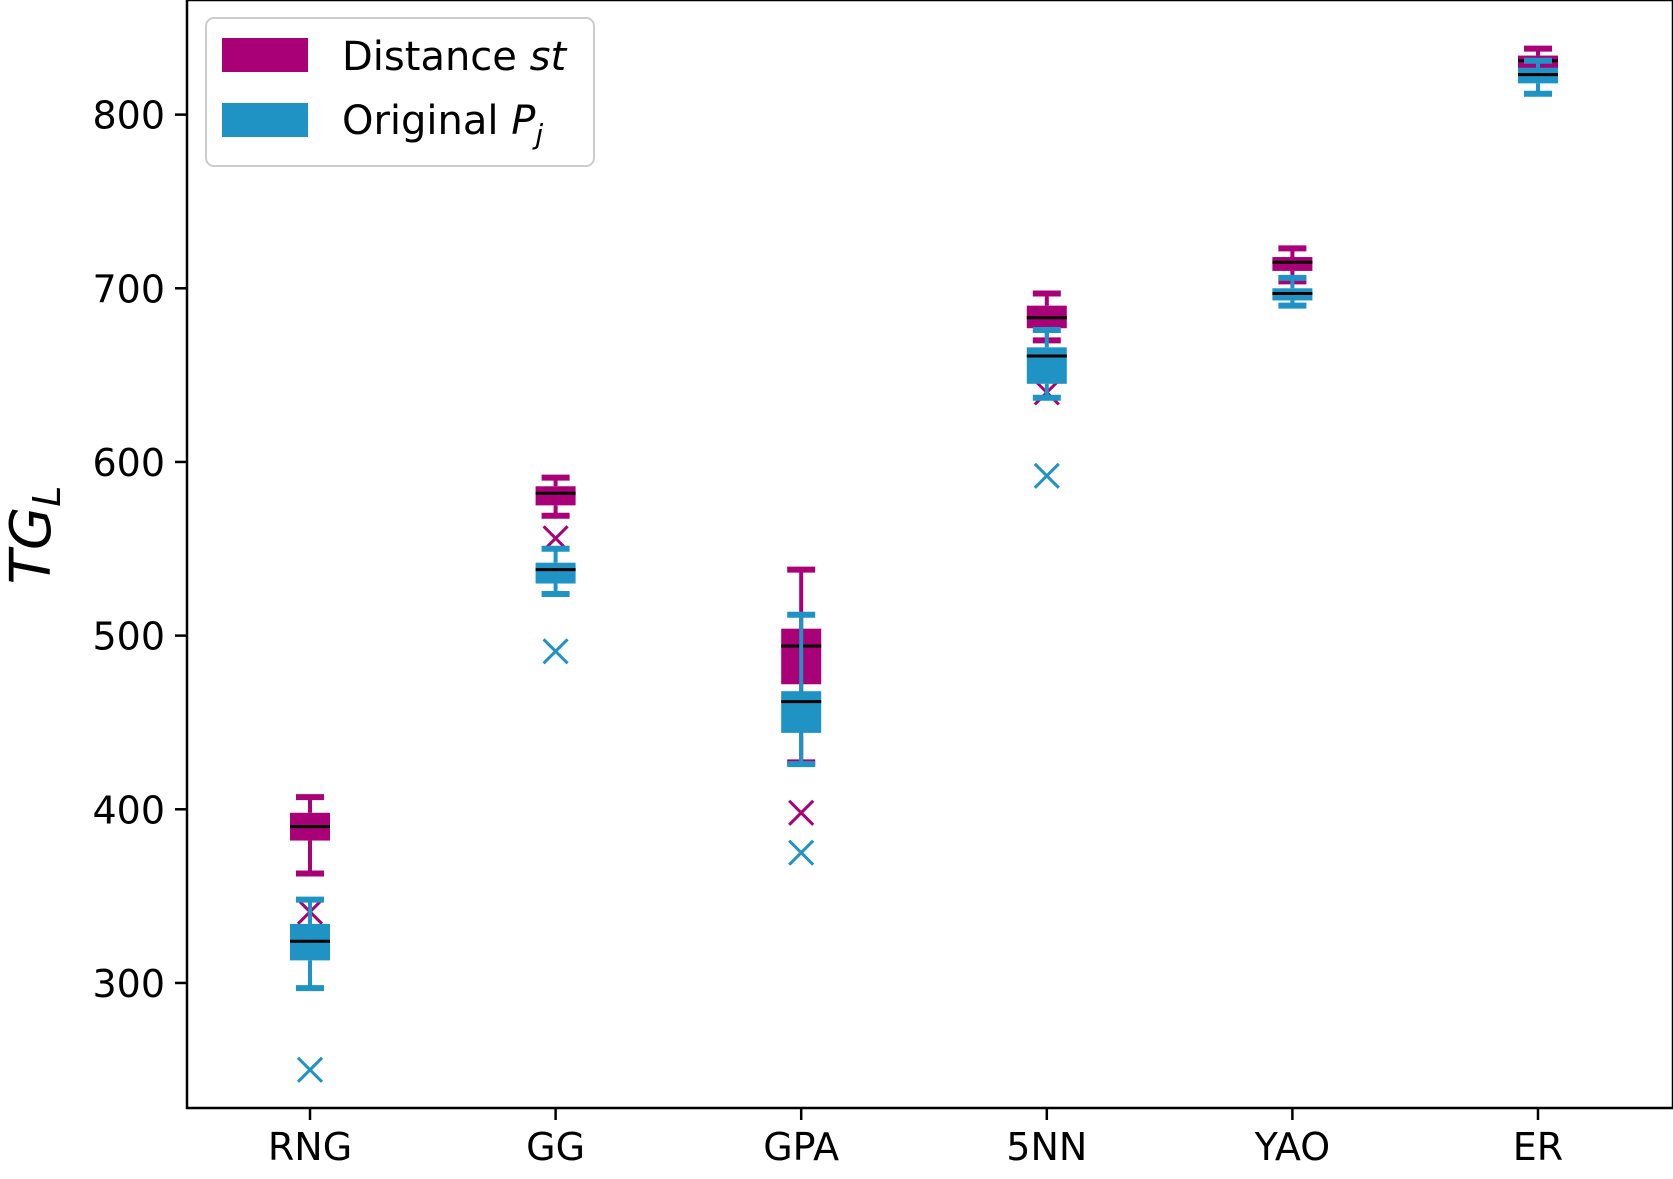  Describe the element at coordinates (128, 289) in the screenshot. I see `y-tick-label: 700` at that location.